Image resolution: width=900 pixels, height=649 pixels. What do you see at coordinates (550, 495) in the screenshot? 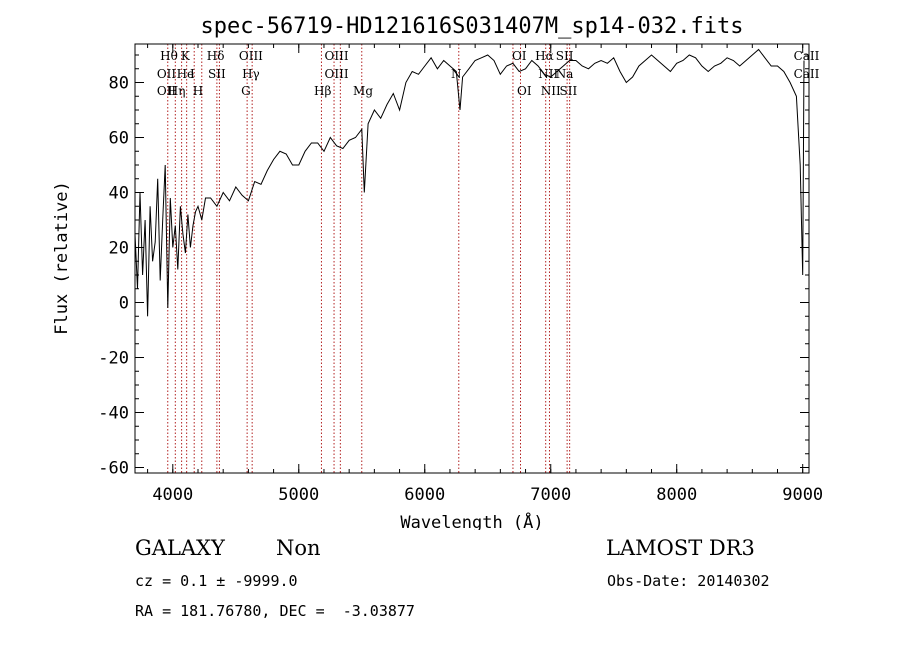
I see `x-tick-label: 7000` at bounding box center [550, 495].